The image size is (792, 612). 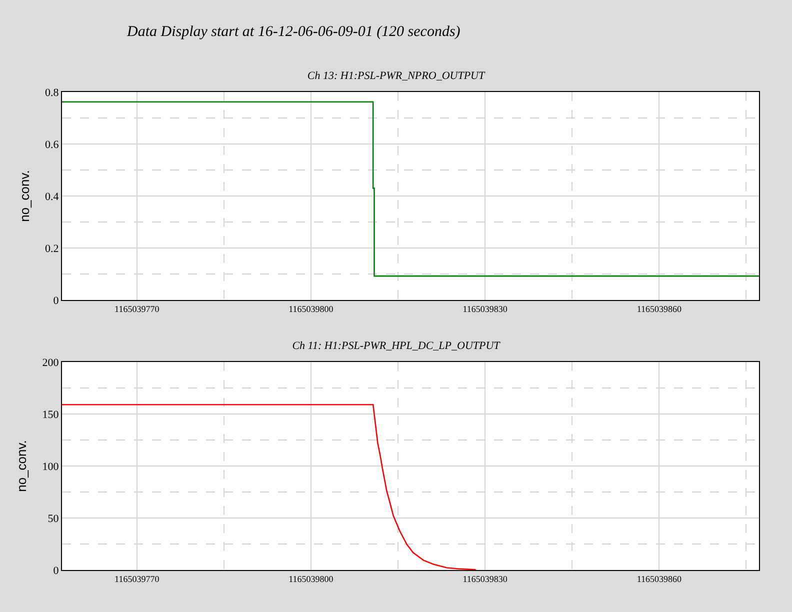 What do you see at coordinates (293, 32) in the screenshot?
I see `text: Data Display start at 16-12-06-06-09-01 (120 seconds)` at bounding box center [293, 32].